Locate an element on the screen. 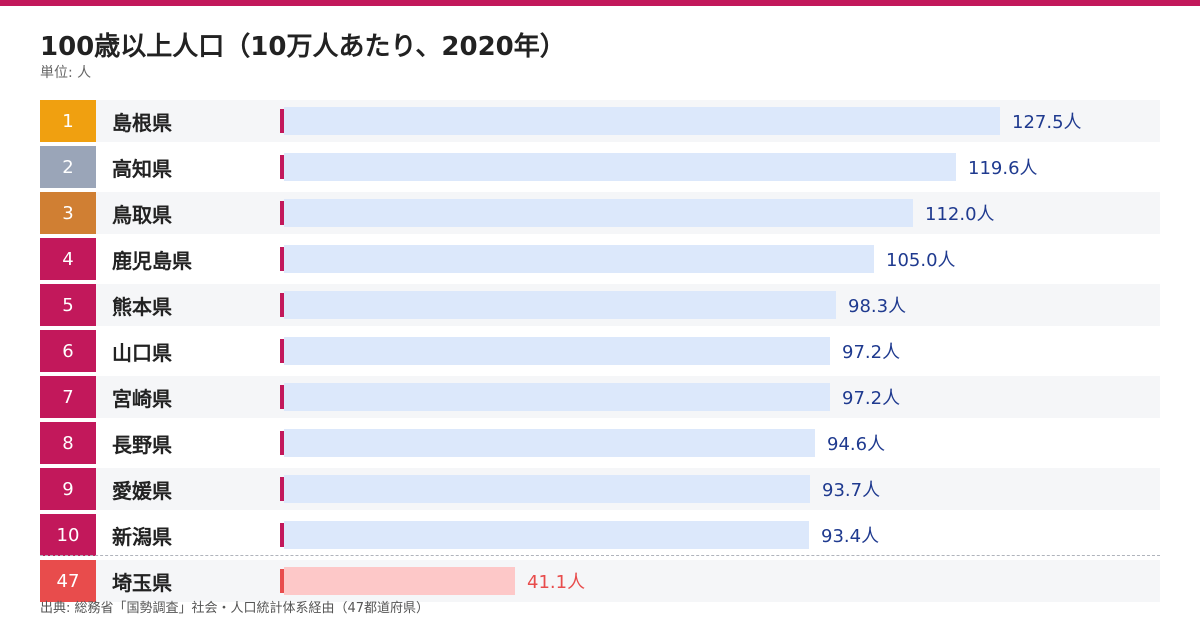  chart-title: 100歳以上人口（10万人あたり、2020年） is located at coordinates (303, 47).